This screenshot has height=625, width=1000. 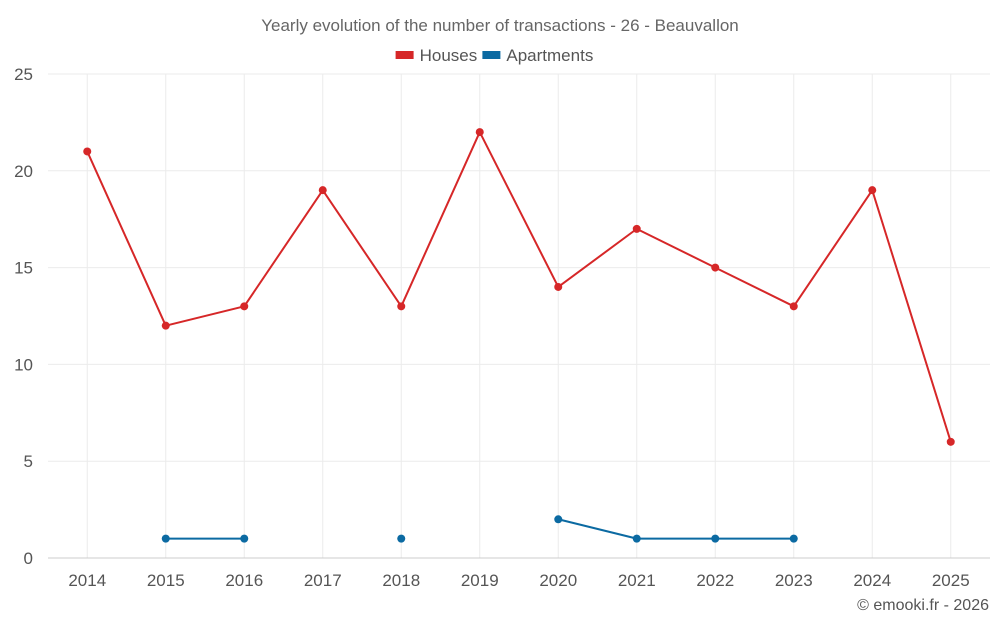 What do you see at coordinates (558, 519) in the screenshot?
I see `apartments-point-2020` at bounding box center [558, 519].